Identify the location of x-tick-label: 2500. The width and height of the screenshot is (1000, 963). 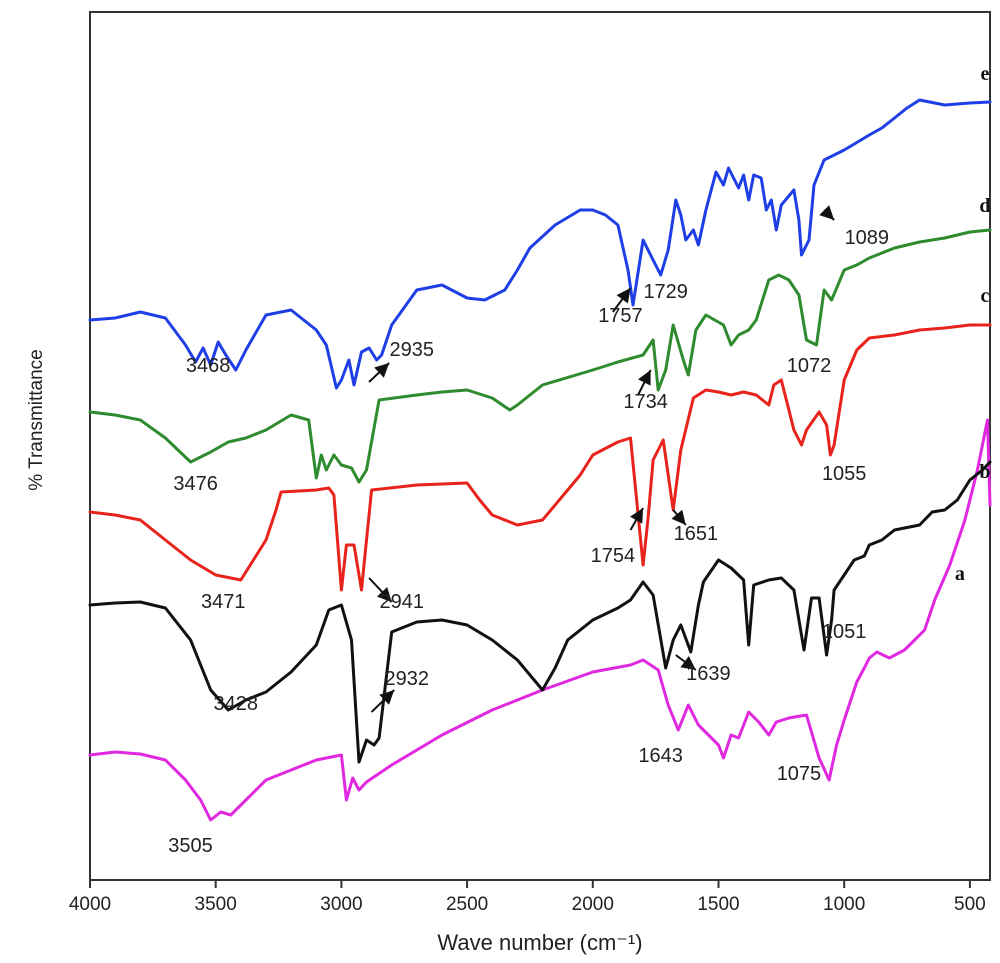
(467, 904).